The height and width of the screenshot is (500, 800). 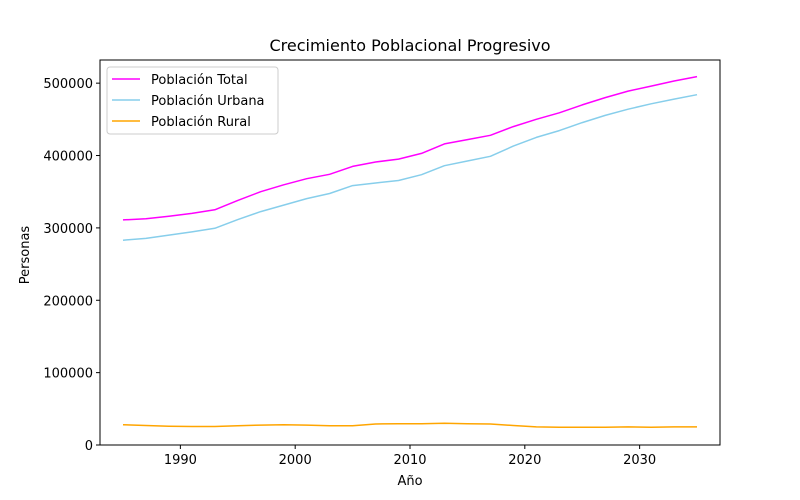 I want to click on legend-box, so click(x=192, y=100).